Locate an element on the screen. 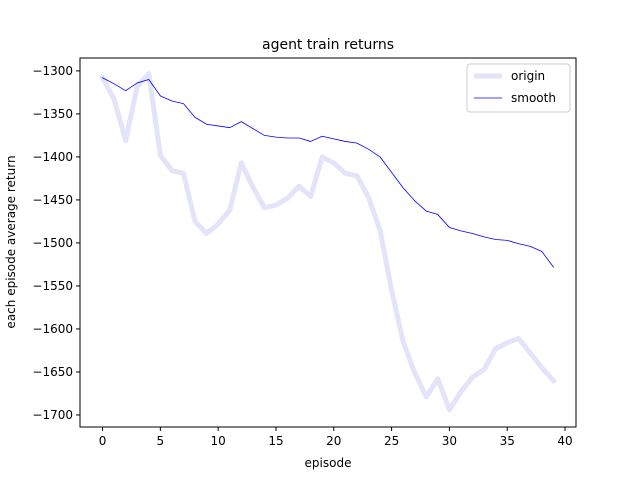 Image resolution: width=640 pixels, height=480 pixels. y-tick-label: −1350 is located at coordinates (52, 114).